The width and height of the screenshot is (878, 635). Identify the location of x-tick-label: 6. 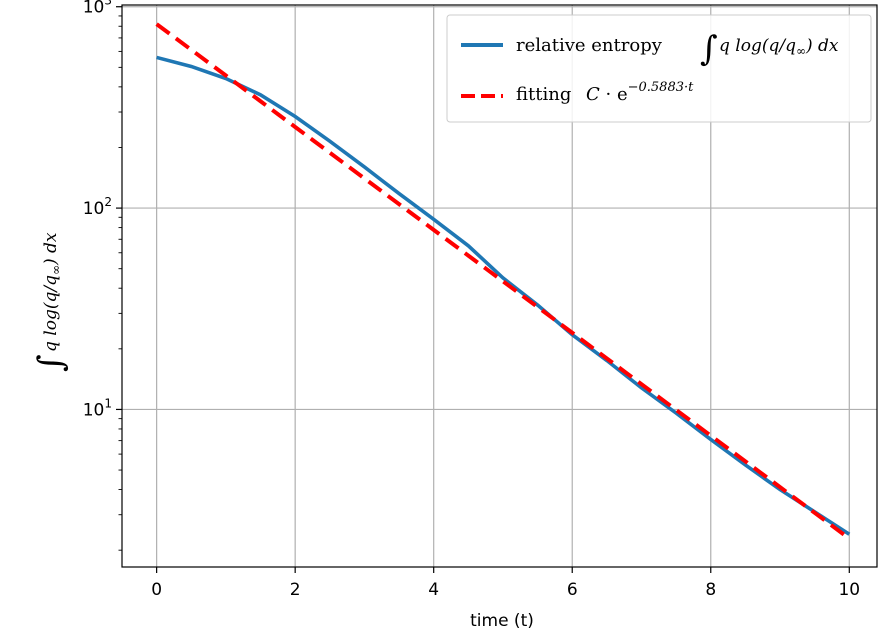
(572, 590).